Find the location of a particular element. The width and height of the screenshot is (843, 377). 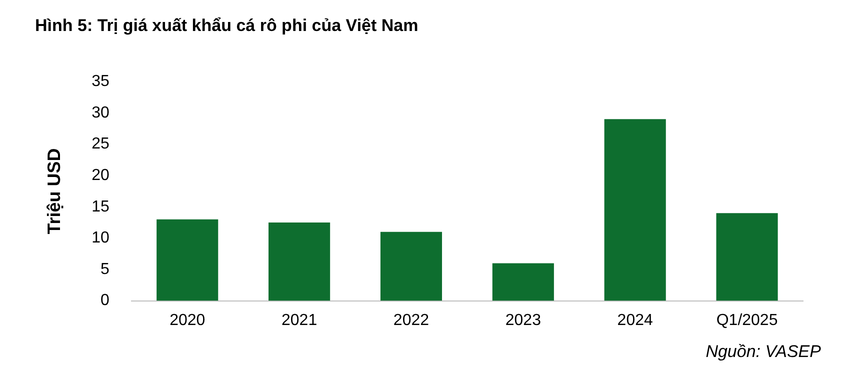

y-axis-title: Triệu USD is located at coordinates (54, 191).